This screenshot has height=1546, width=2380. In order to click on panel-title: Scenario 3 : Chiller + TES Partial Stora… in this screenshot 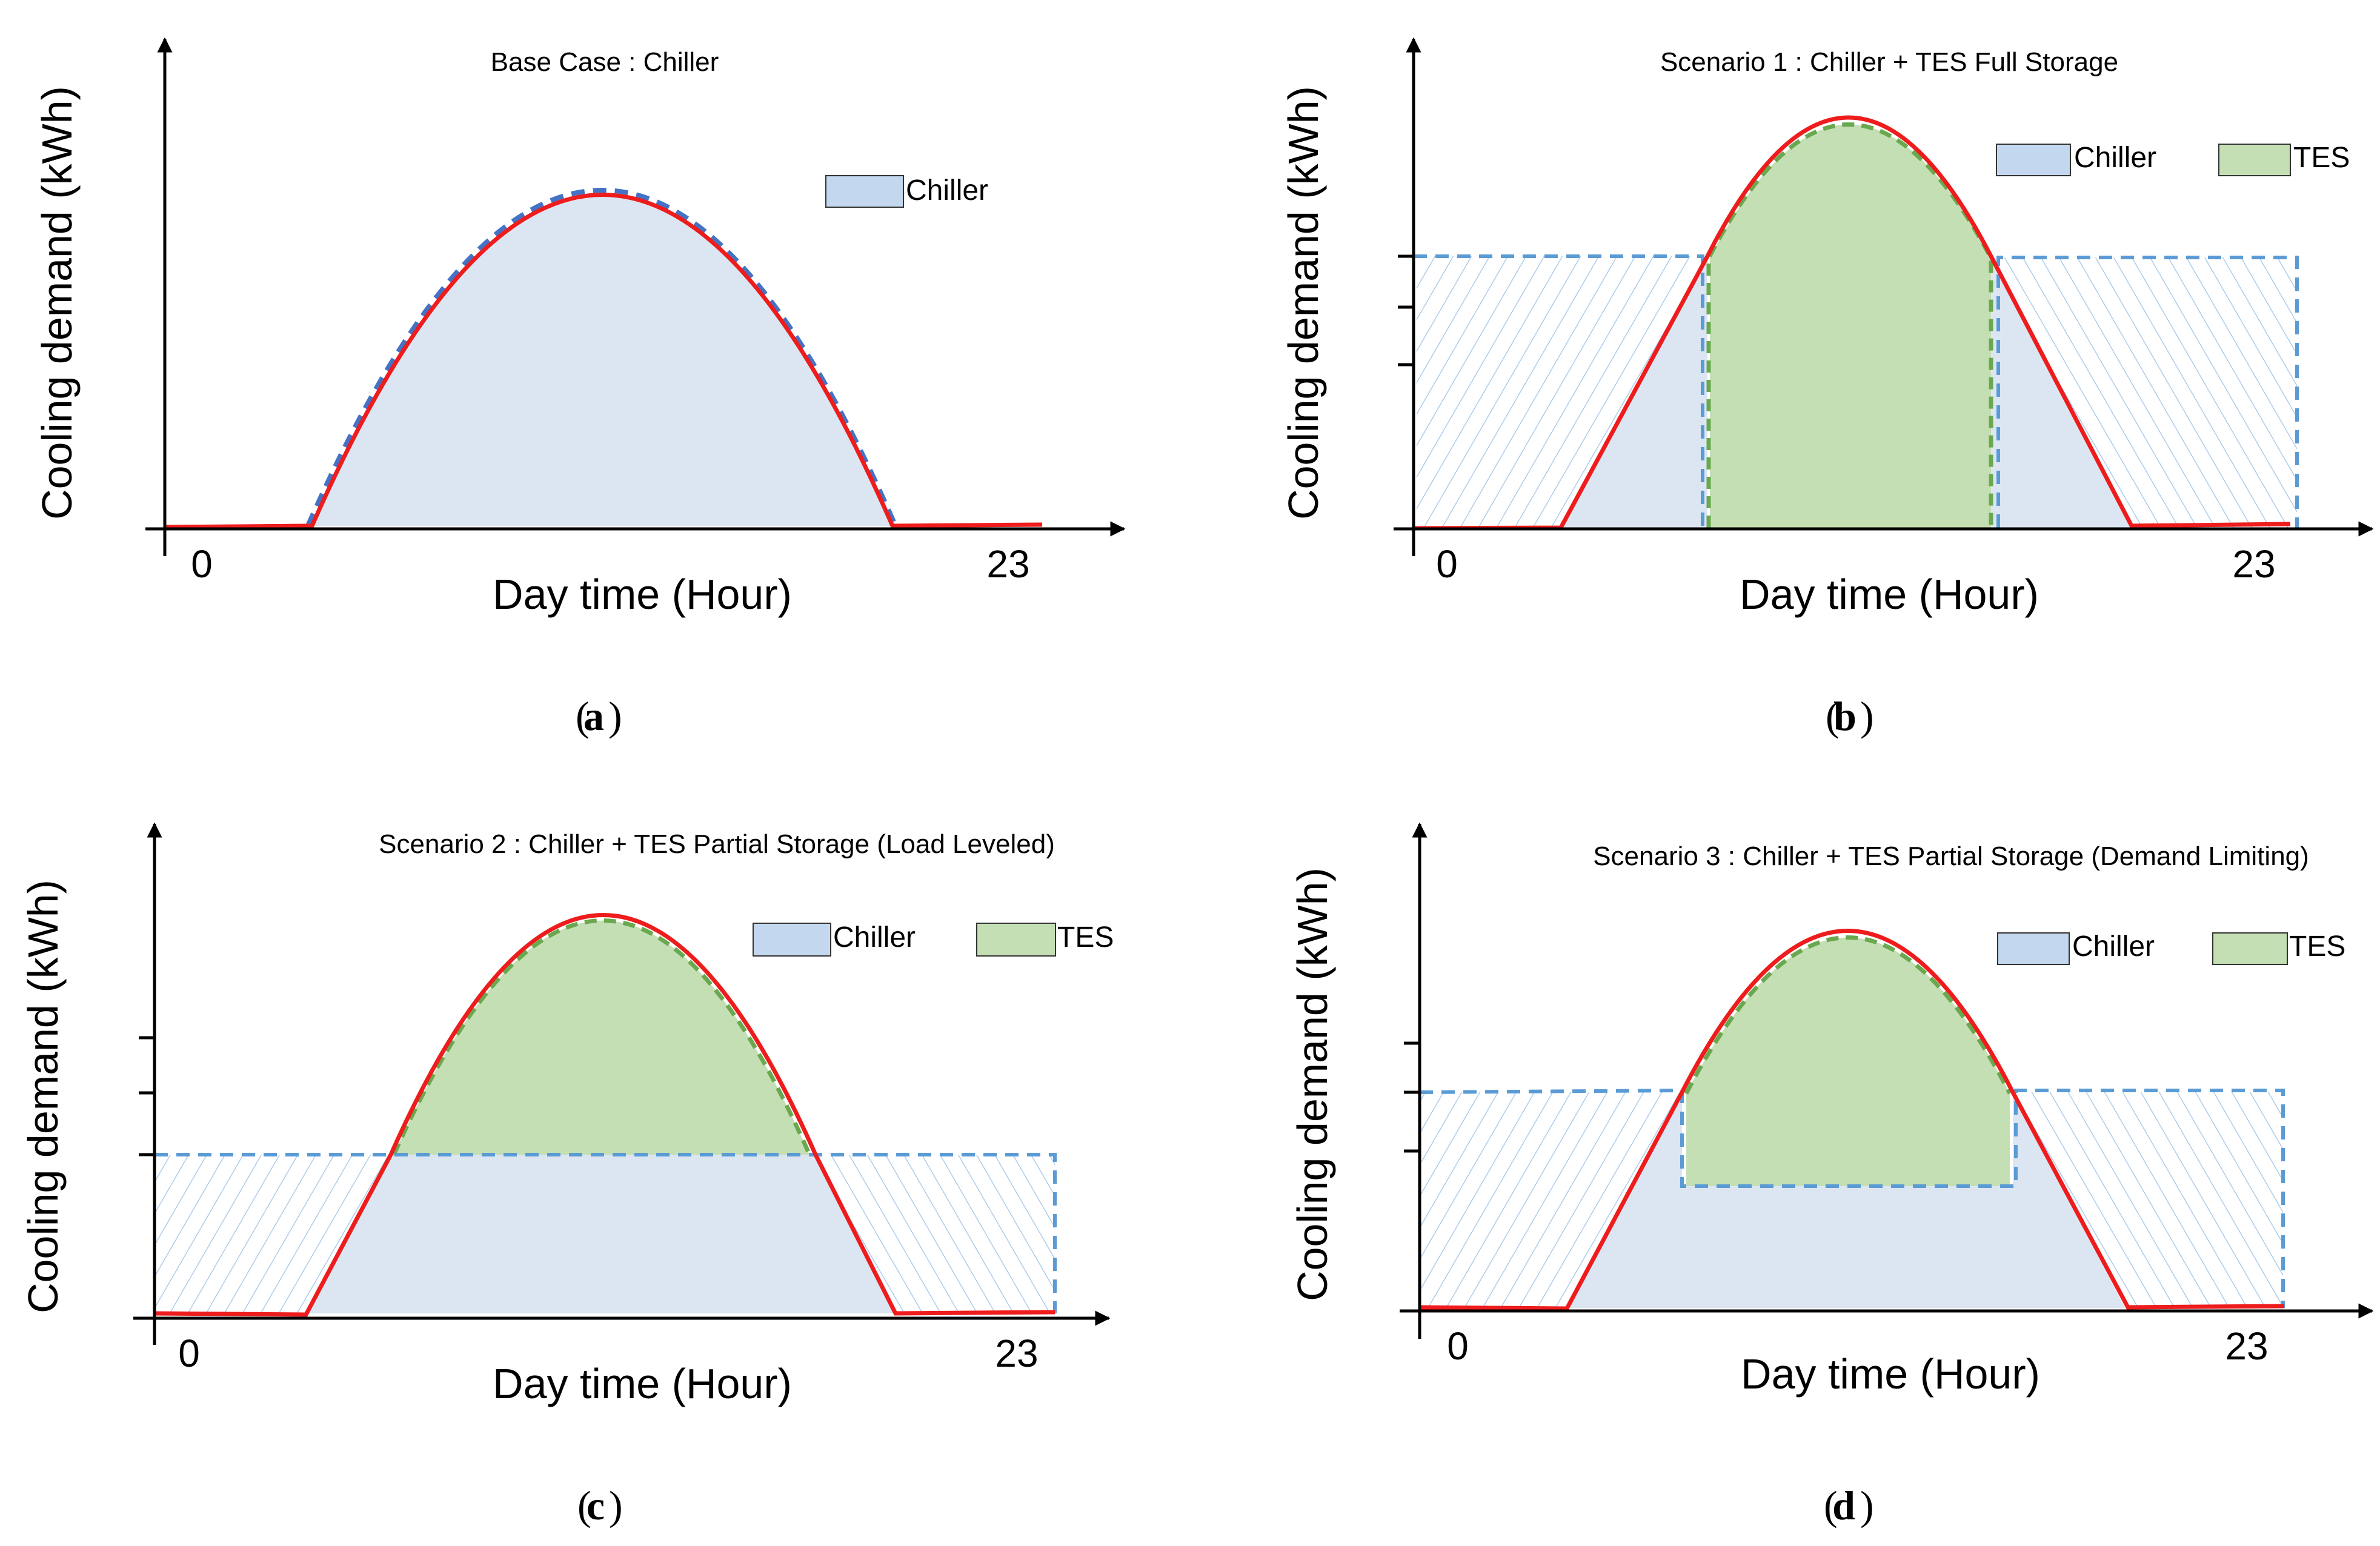, I will do `click(1951, 856)`.